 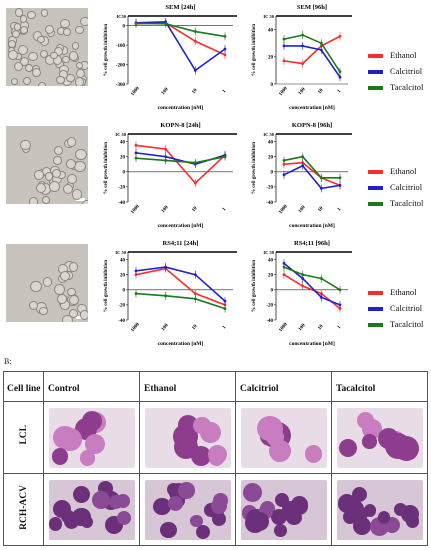 I want to click on y-tick-label: -200, so click(x=121, y=65).